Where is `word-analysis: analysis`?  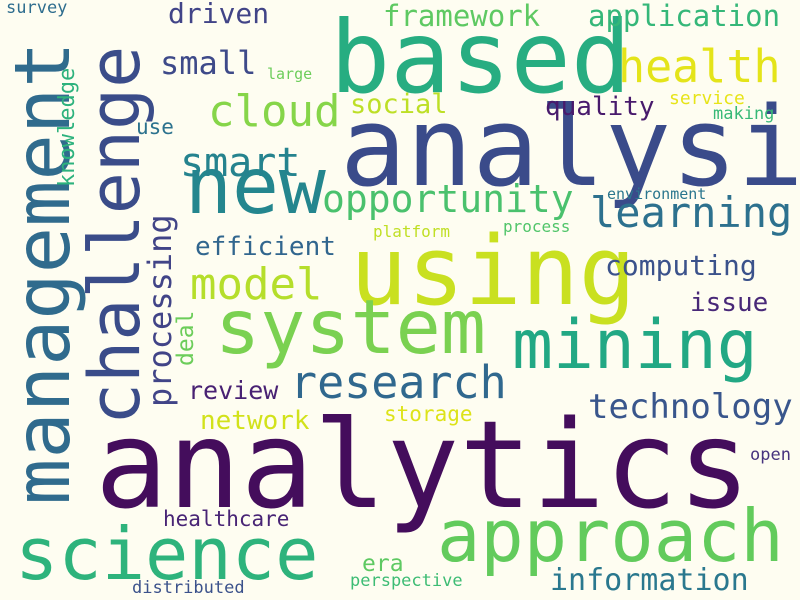
word-analysis: analysis is located at coordinates (570, 147).